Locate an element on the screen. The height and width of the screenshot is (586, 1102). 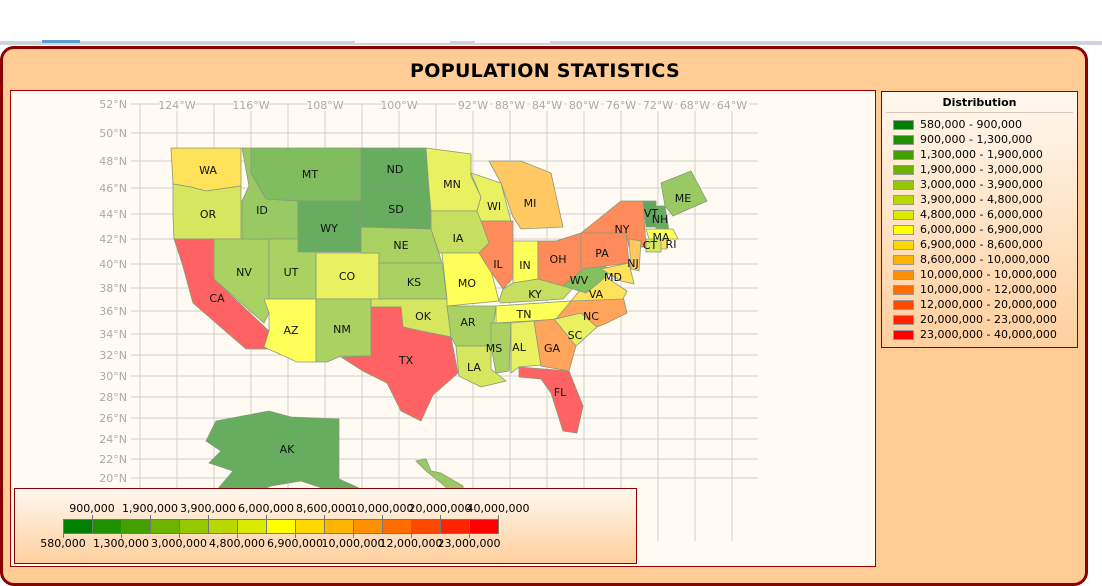
latitude-label: 20°N is located at coordinates (113, 478).